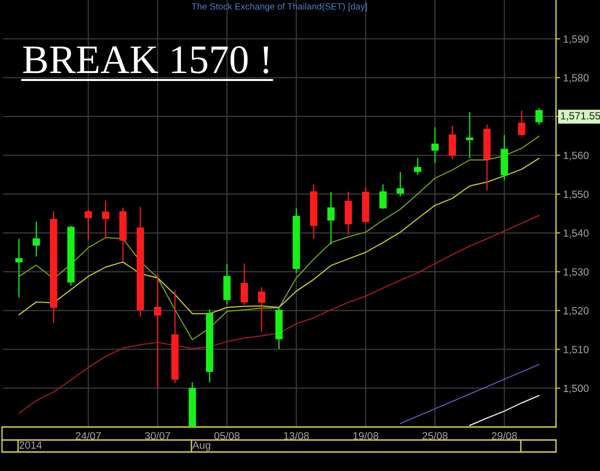 Image resolution: width=600 pixels, height=471 pixels. I want to click on y-tick-label: 1,560, so click(576, 156).